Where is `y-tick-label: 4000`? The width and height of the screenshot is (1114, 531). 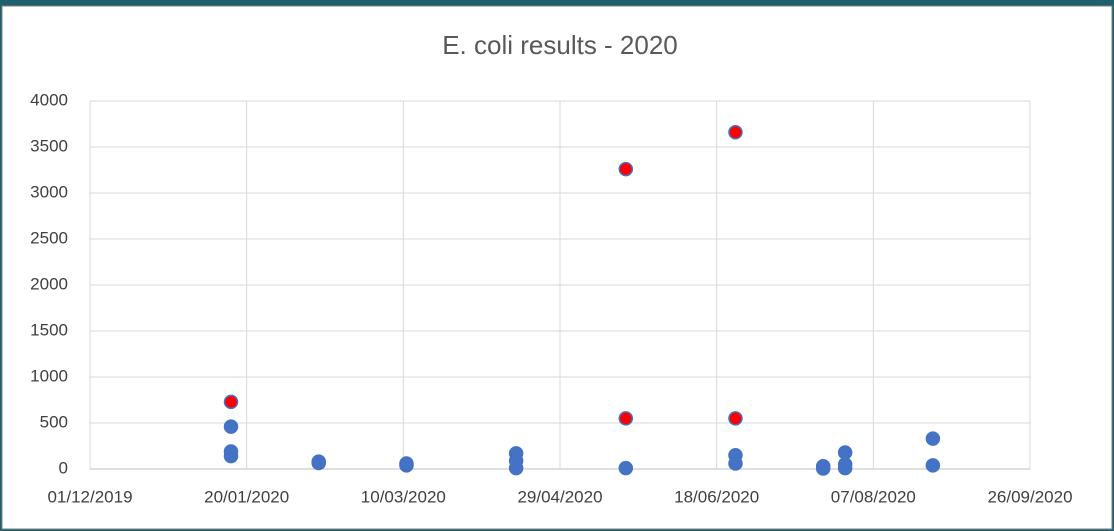 y-tick-label: 4000 is located at coordinates (49, 99).